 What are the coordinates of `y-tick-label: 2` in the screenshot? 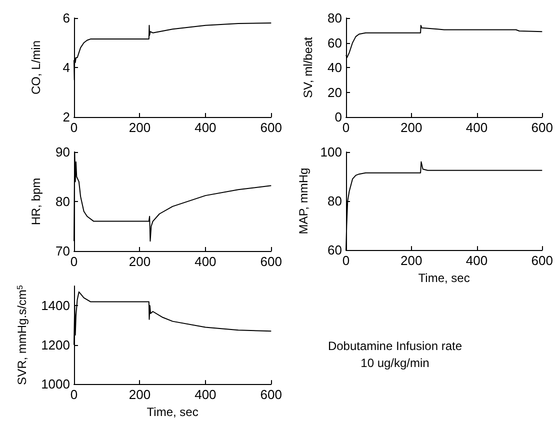 It's located at (66, 117).